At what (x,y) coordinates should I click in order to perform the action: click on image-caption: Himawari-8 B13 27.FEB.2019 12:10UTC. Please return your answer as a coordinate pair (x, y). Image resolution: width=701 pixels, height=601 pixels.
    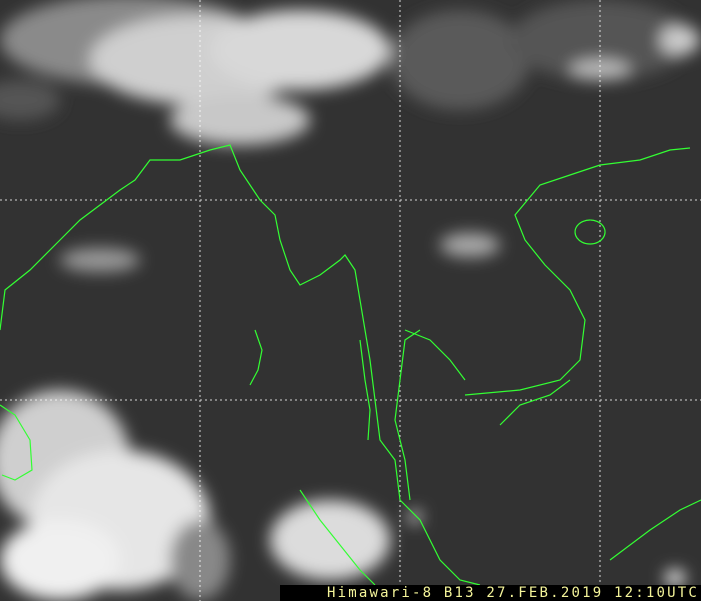
    Looking at the image, I should click on (490, 593).